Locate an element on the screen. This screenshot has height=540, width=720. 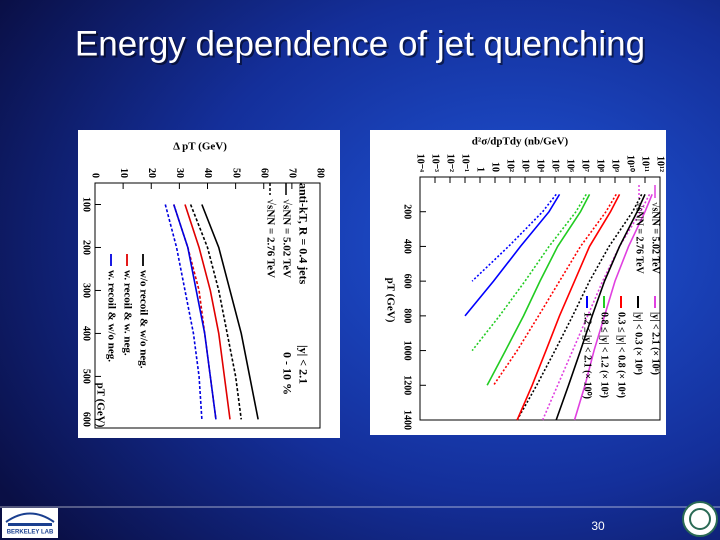
logo-right is located at coordinates (700, 519).